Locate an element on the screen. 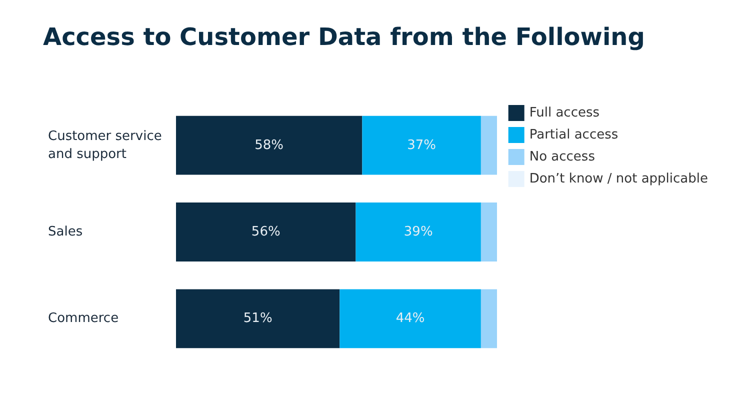 The image size is (735, 398). legend-label: Full access is located at coordinates (564, 113).